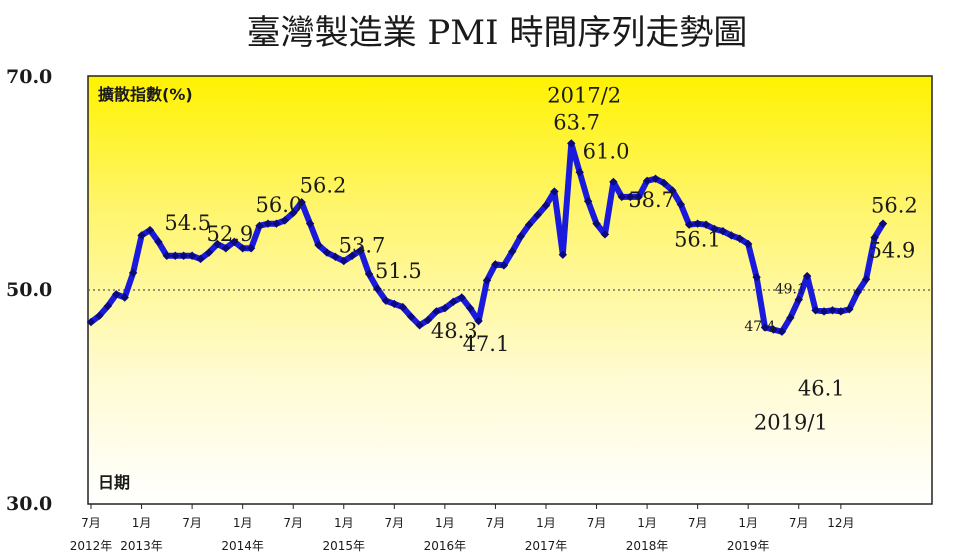 This screenshot has height=556, width=960. I want to click on data-label: 56.0, so click(279, 205).